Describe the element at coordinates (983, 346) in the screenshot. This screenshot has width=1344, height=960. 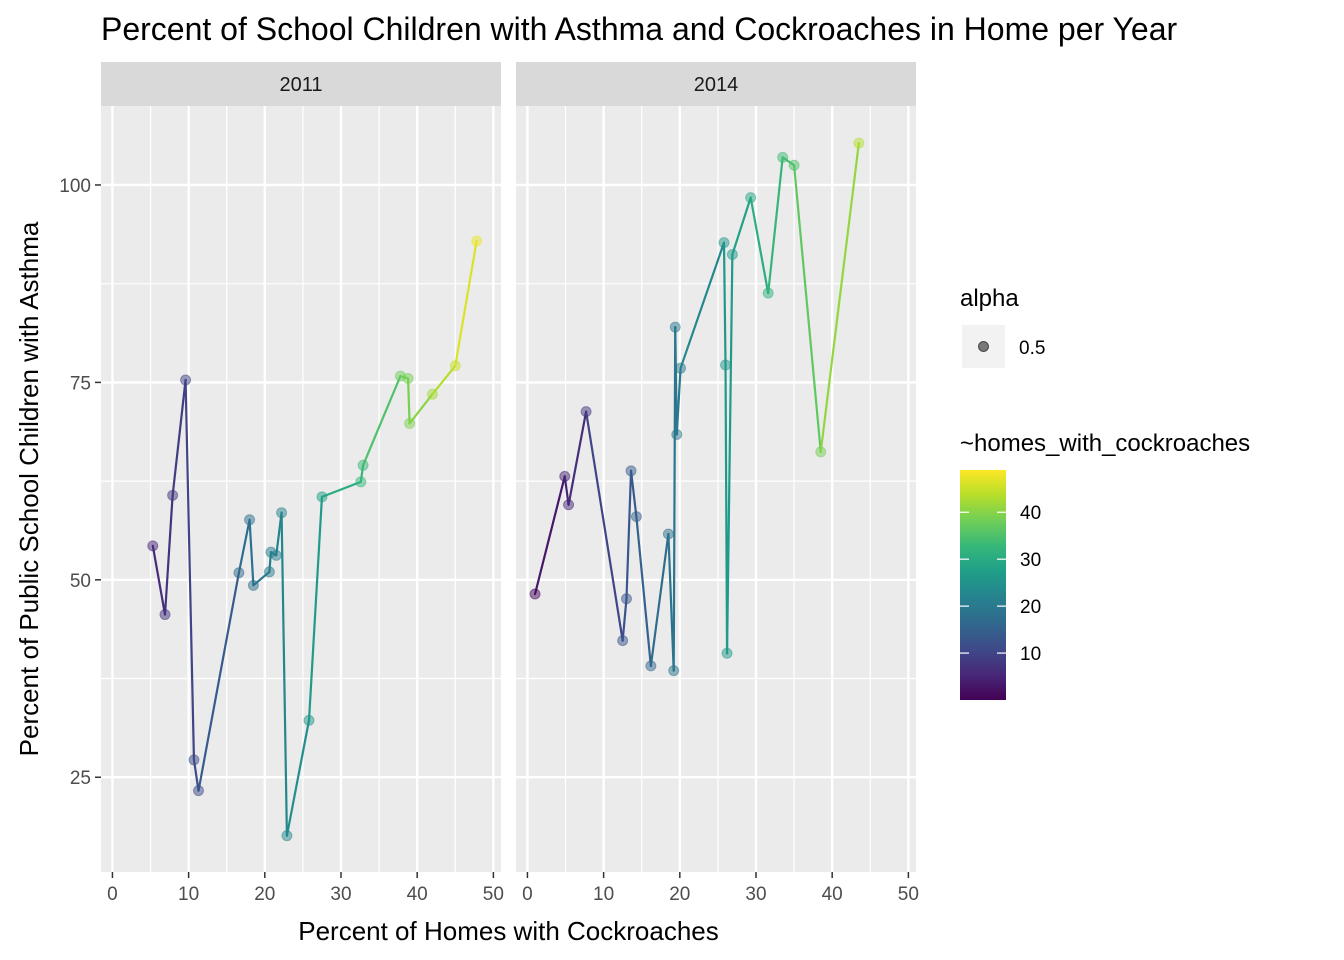
I see `legend-alpha-point` at that location.